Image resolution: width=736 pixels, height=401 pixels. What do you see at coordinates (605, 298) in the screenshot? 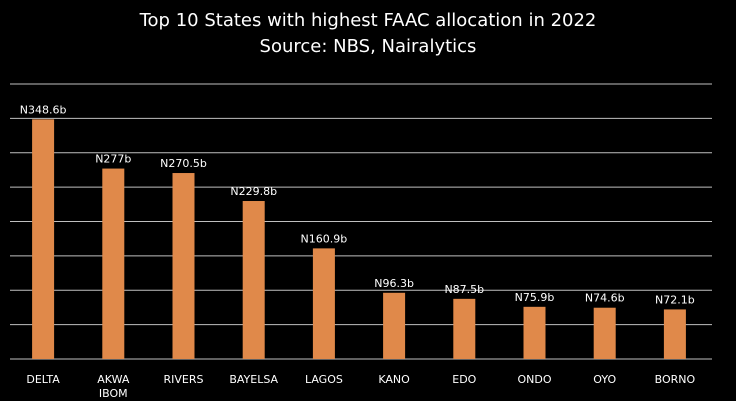
I see `data-label: N74.6b` at bounding box center [605, 298].